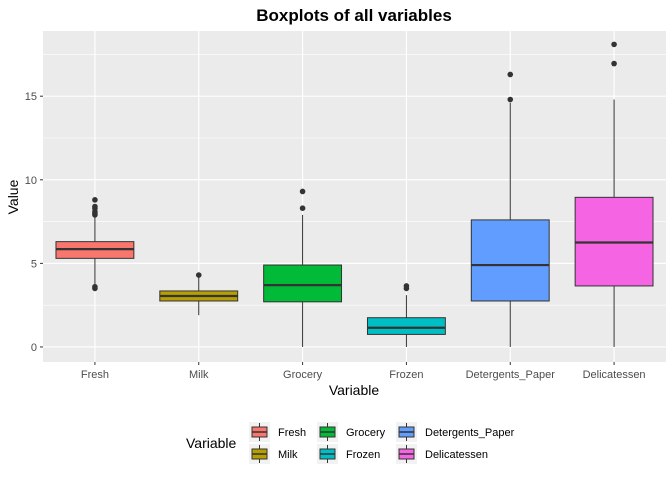  What do you see at coordinates (31, 181) in the screenshot?
I see `y-tick-label: 10` at bounding box center [31, 181].